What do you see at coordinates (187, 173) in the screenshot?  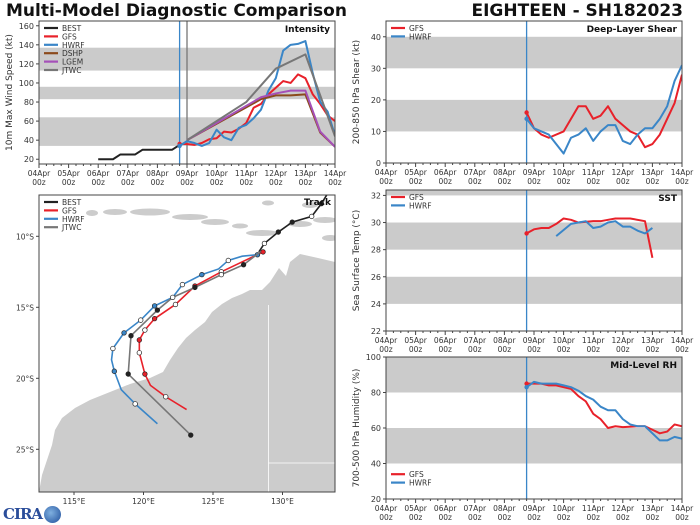 I see `x-tick-date: 09Apr` at bounding box center [187, 173].